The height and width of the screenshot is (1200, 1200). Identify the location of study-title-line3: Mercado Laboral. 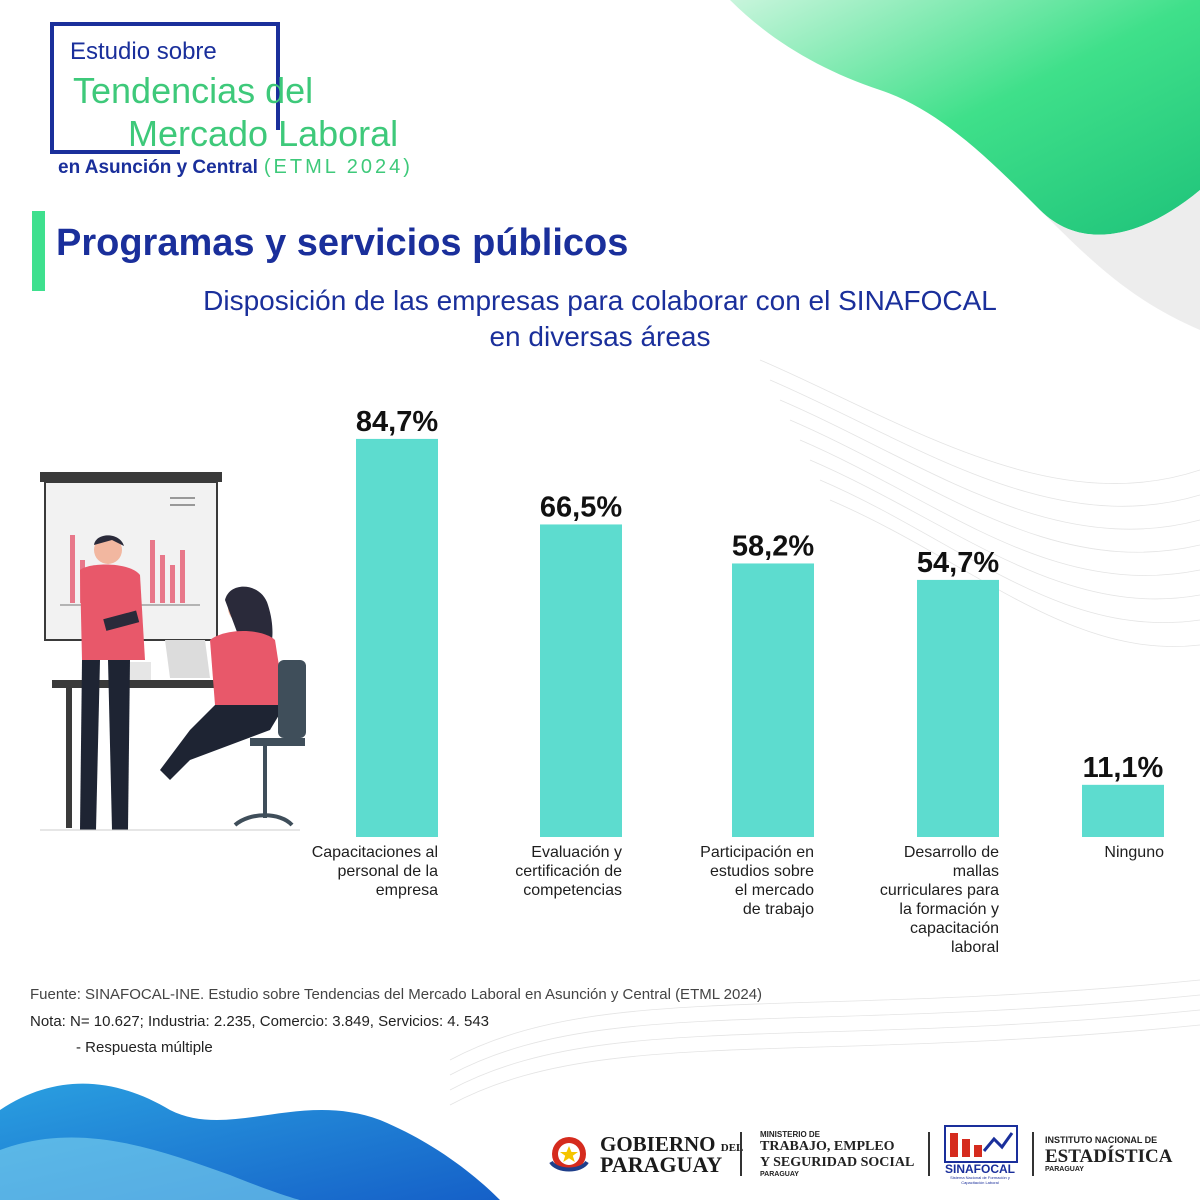
(263, 133).